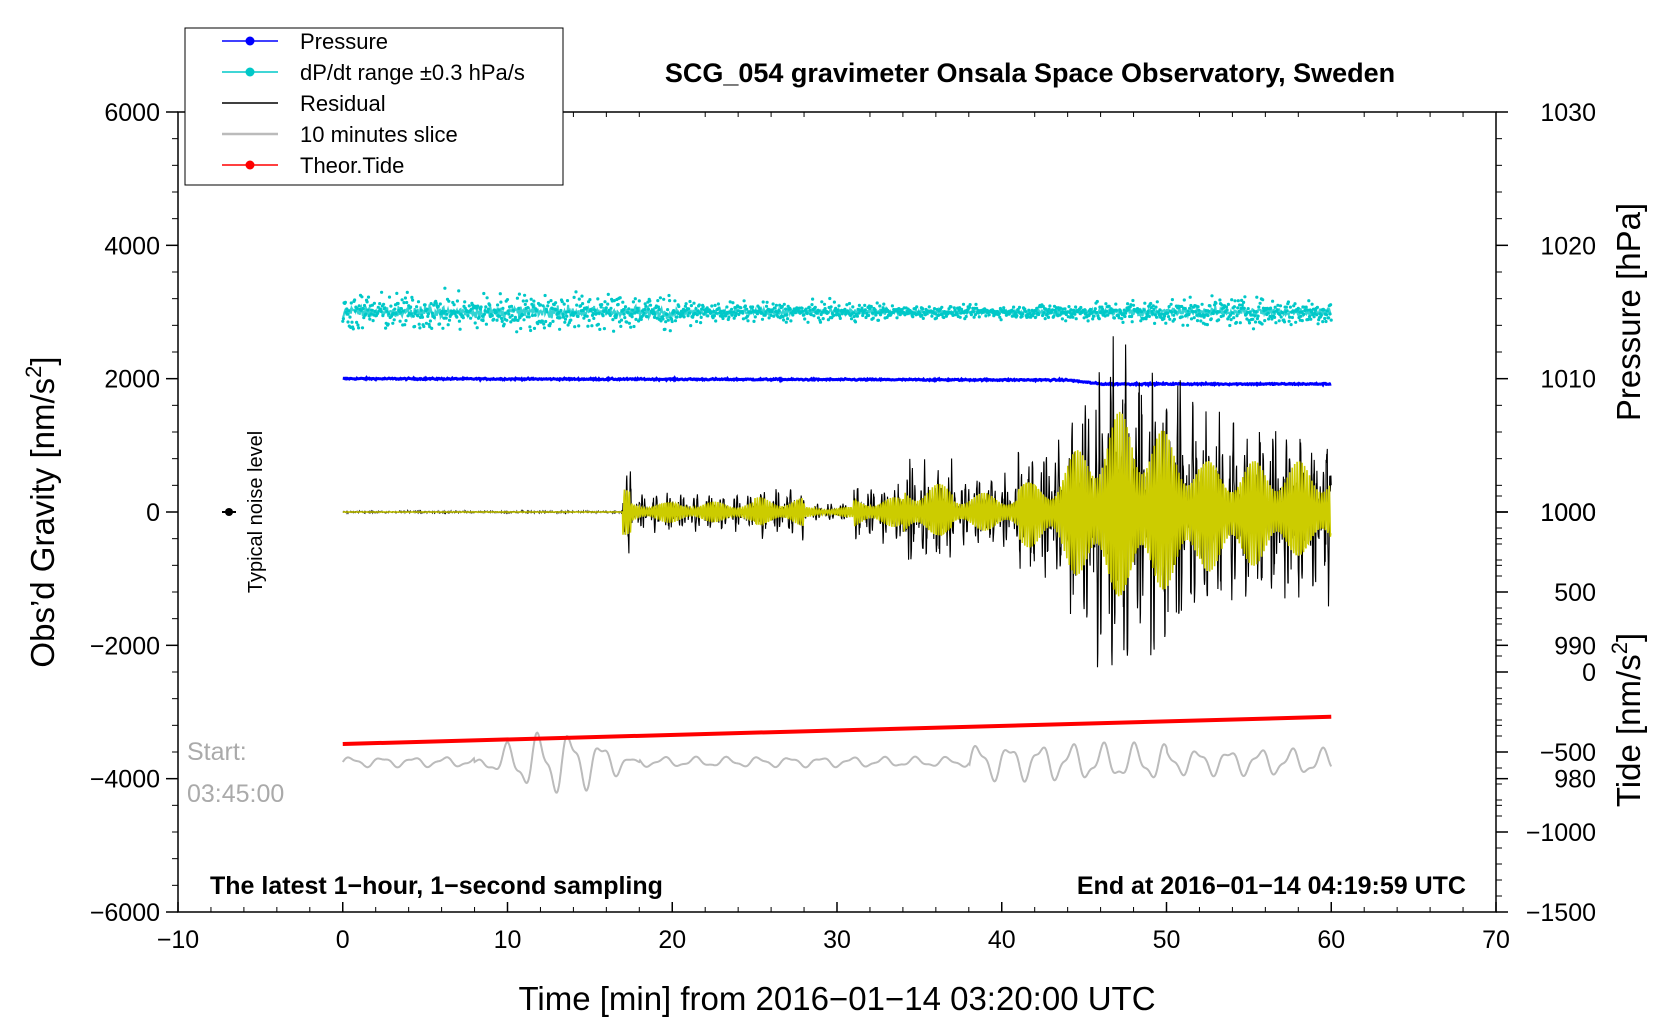 The image size is (1676, 1020). I want to click on tide-line, so click(837, 730).